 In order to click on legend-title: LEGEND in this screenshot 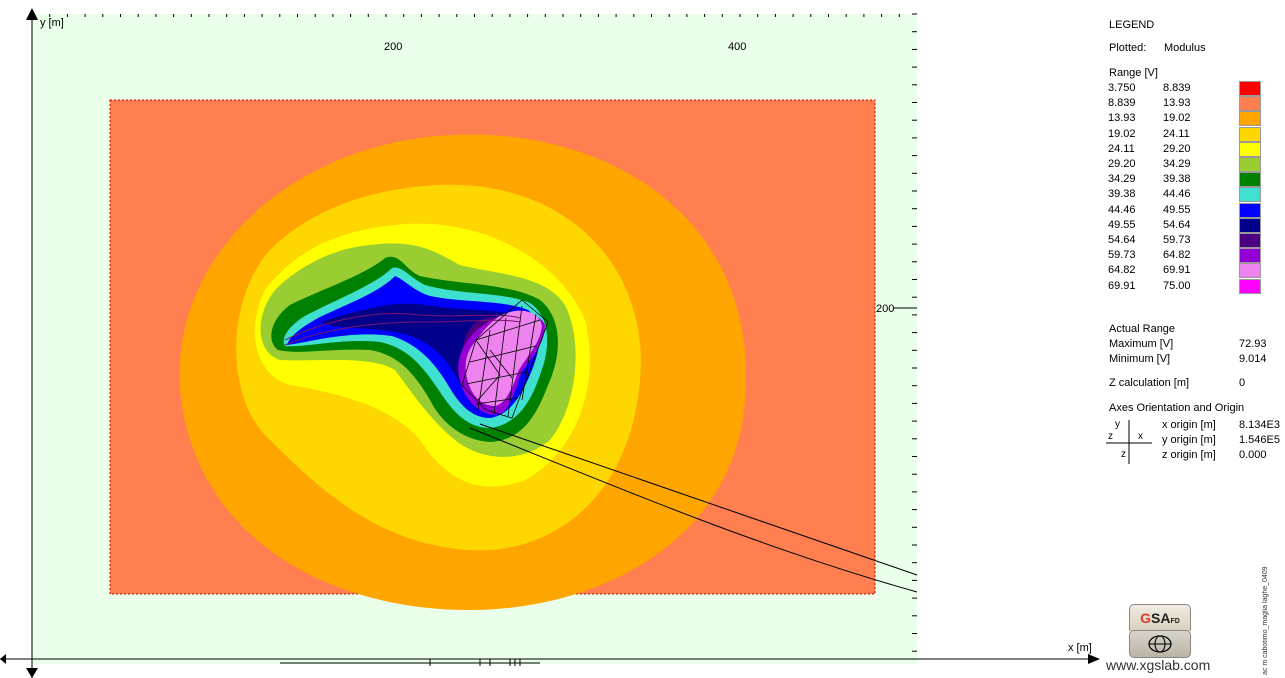, I will do `click(1132, 25)`.